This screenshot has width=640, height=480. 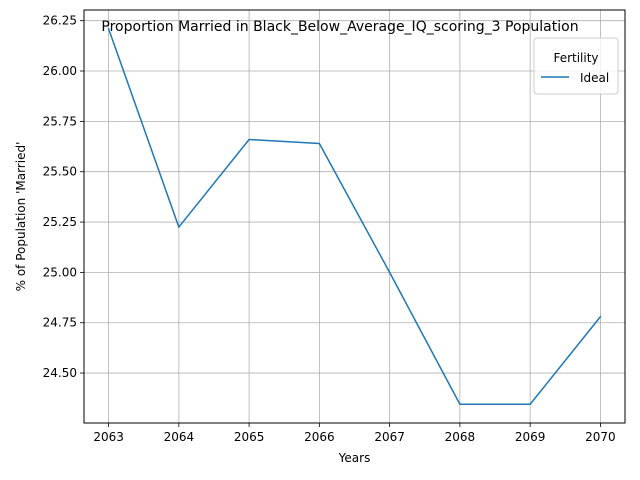 I want to click on legend-entry-ideal: Ideal, so click(x=594, y=78).